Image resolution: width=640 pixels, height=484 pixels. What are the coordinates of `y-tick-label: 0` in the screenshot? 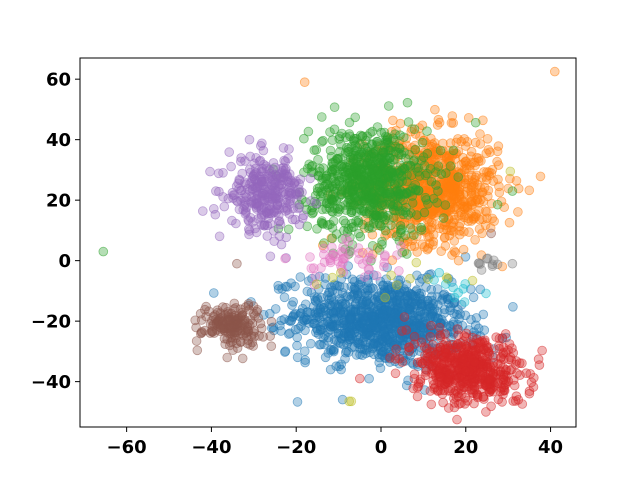 It's located at (64, 261).